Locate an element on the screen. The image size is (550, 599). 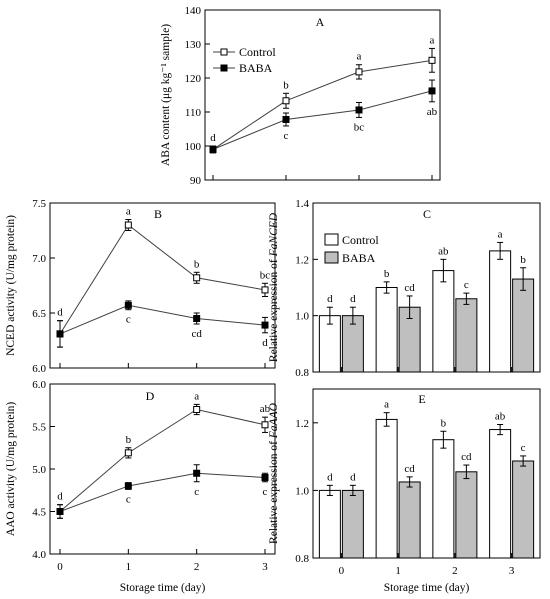
baba-line is located at coordinates (162, 492).